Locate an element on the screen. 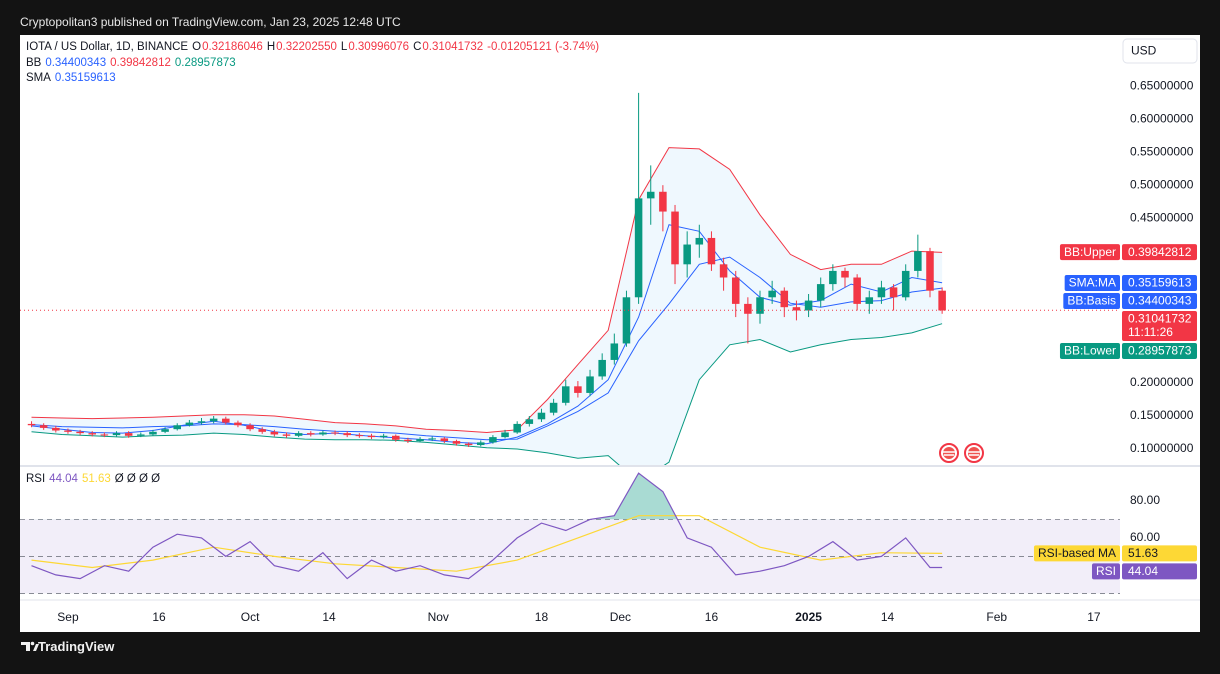 The height and width of the screenshot is (674, 1220). y-tick-label: 0.50000000 is located at coordinates (1162, 184).